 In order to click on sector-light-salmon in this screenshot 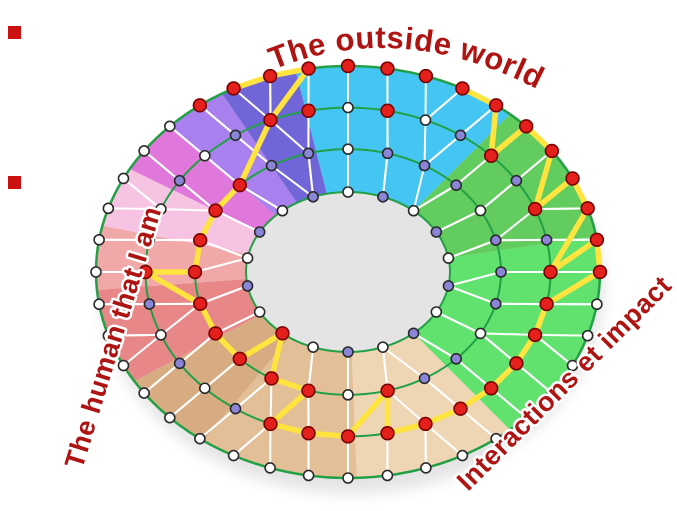, I will do `click(172, 257)`.